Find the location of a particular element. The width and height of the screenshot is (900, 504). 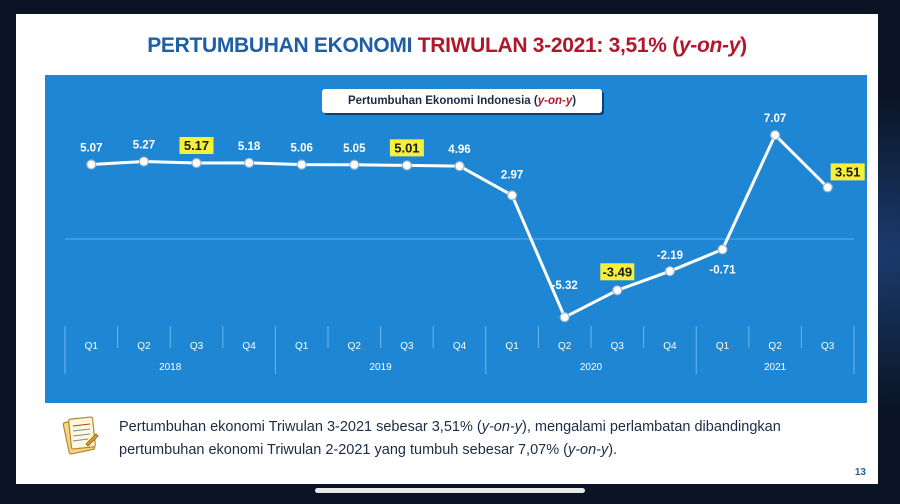

data-label: 5.05 is located at coordinates (354, 149).